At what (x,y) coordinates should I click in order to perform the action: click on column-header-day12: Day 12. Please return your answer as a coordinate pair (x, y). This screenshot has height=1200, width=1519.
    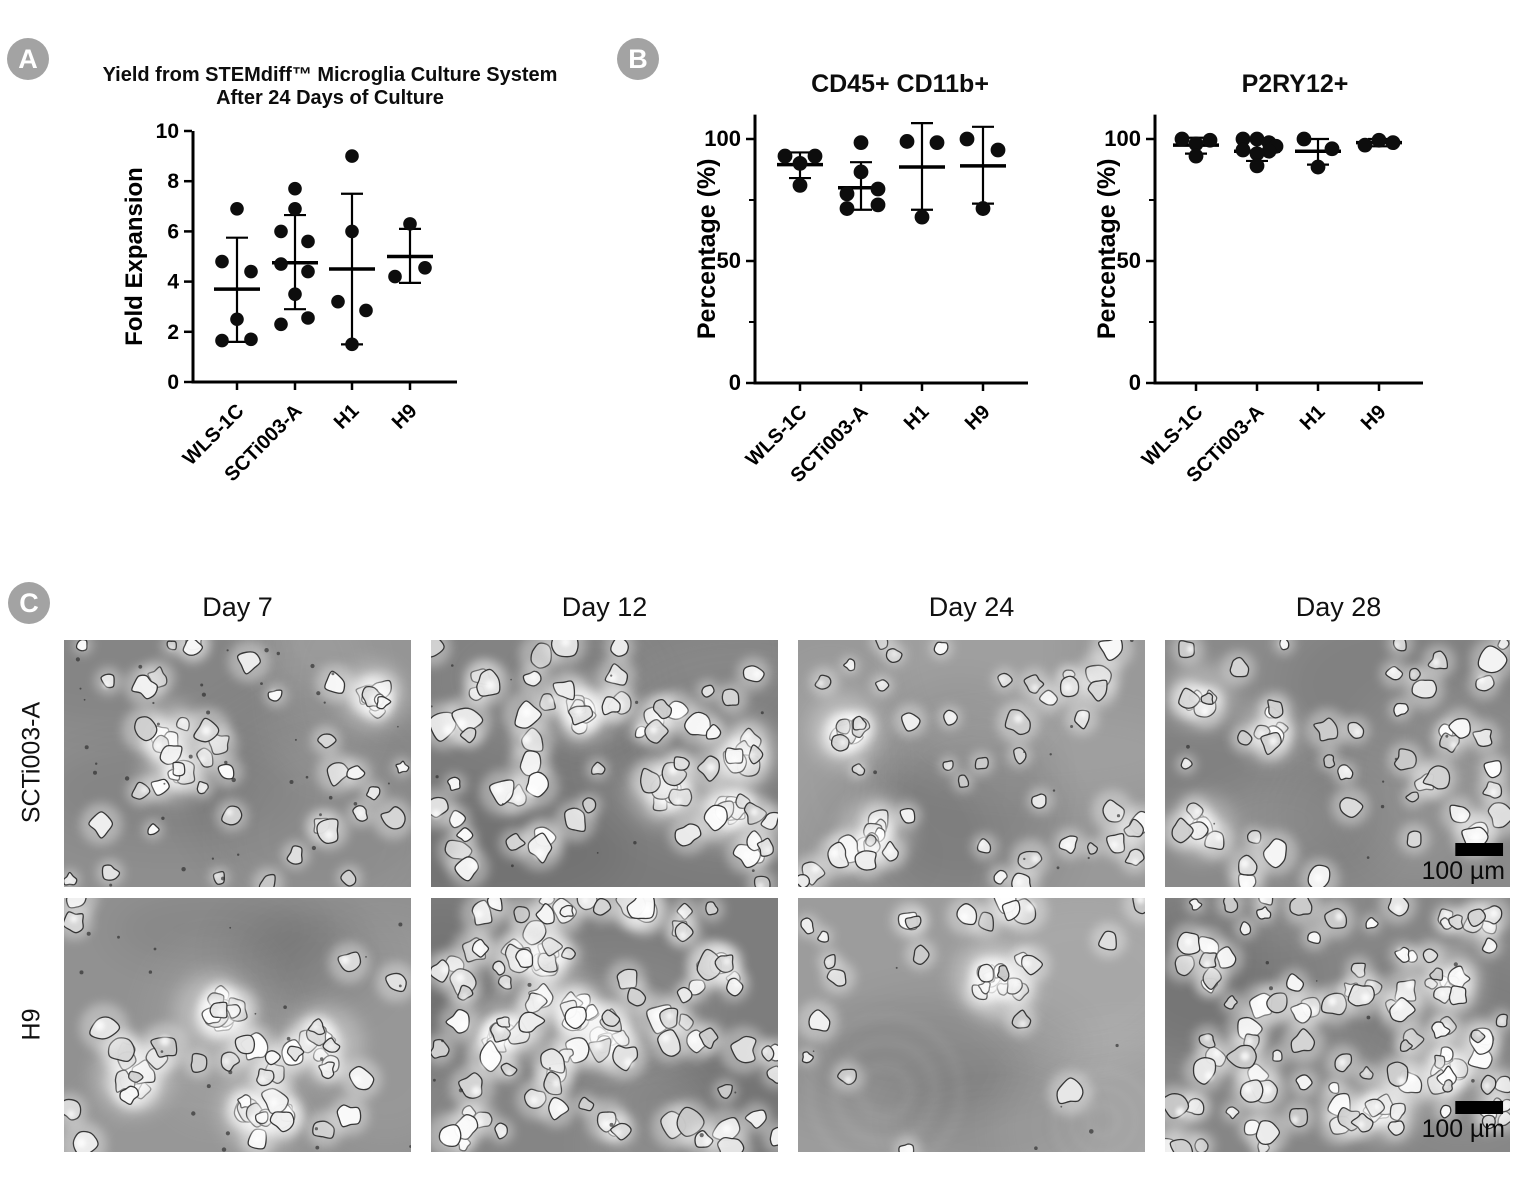
    Looking at the image, I should click on (604, 607).